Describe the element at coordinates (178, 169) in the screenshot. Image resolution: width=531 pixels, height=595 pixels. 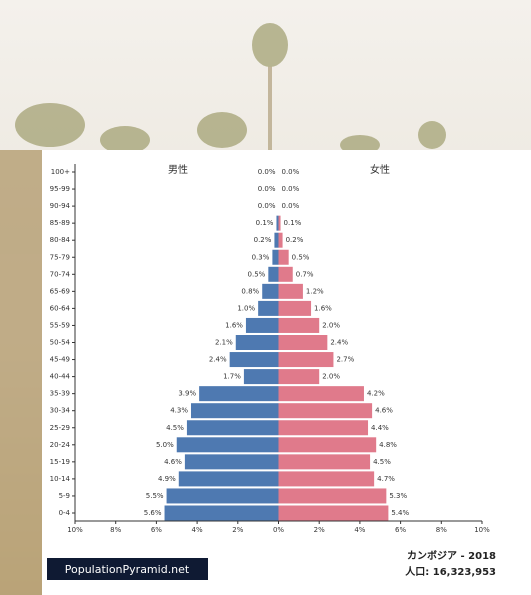
I see `male-label: 男性` at that location.